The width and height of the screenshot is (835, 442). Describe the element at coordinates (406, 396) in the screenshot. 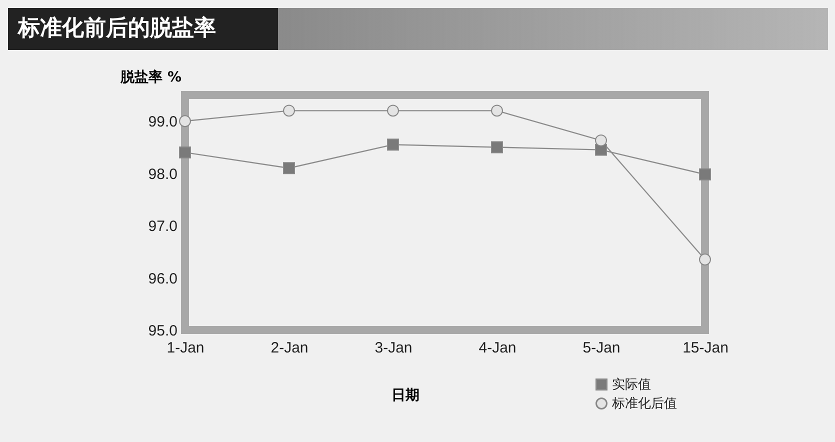

I see `x-axis-title: 日期` at that location.